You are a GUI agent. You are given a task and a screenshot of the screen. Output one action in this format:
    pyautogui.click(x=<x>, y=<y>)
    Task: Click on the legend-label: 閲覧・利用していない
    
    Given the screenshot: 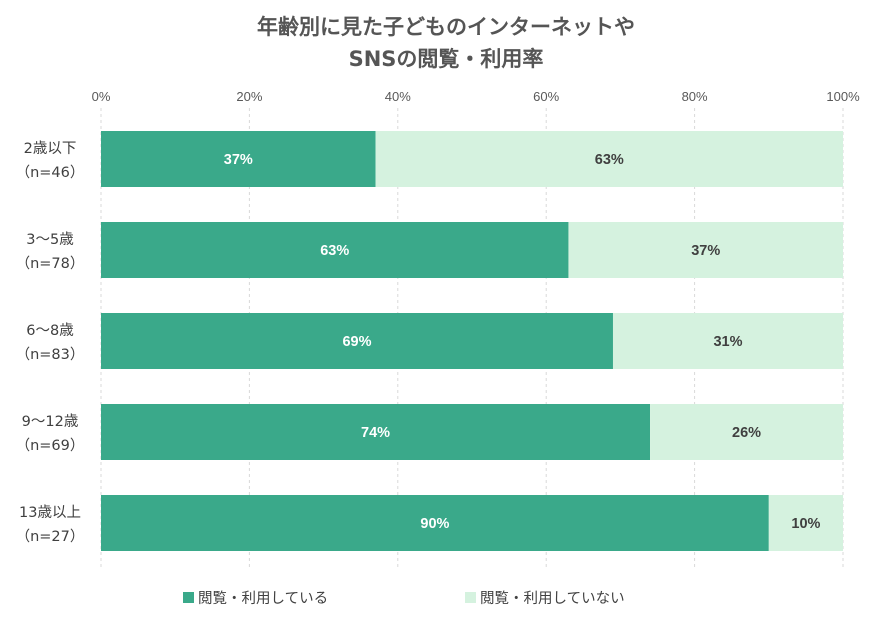 What is the action you would take?
    pyautogui.click(x=552, y=598)
    